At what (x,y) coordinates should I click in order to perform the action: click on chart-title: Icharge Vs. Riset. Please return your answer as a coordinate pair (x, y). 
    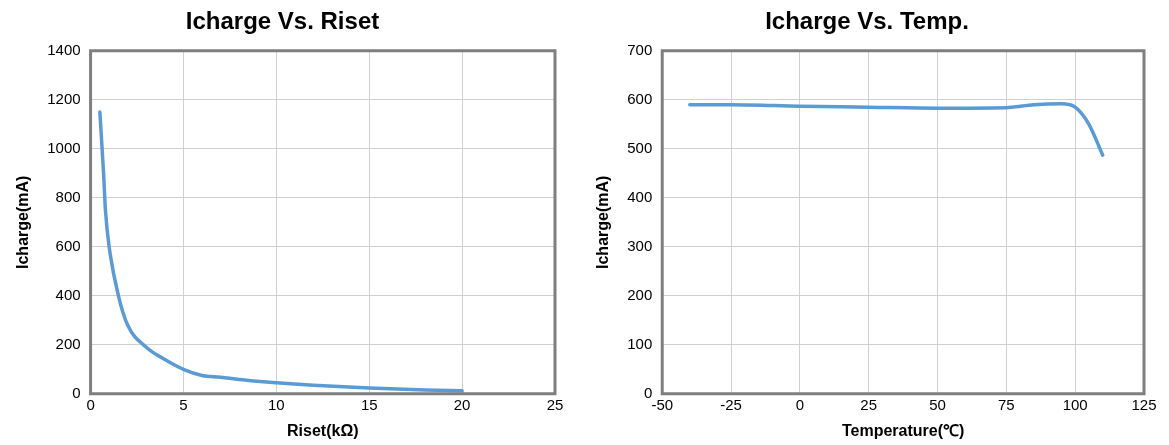
    Looking at the image, I should click on (282, 21).